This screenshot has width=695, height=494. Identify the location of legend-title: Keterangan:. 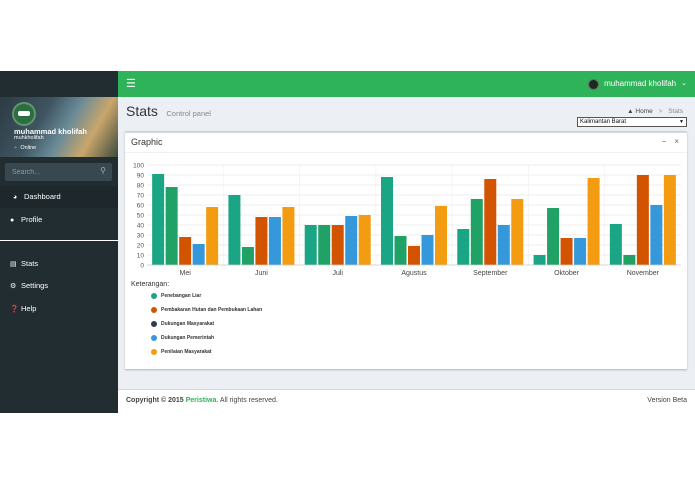
(150, 284).